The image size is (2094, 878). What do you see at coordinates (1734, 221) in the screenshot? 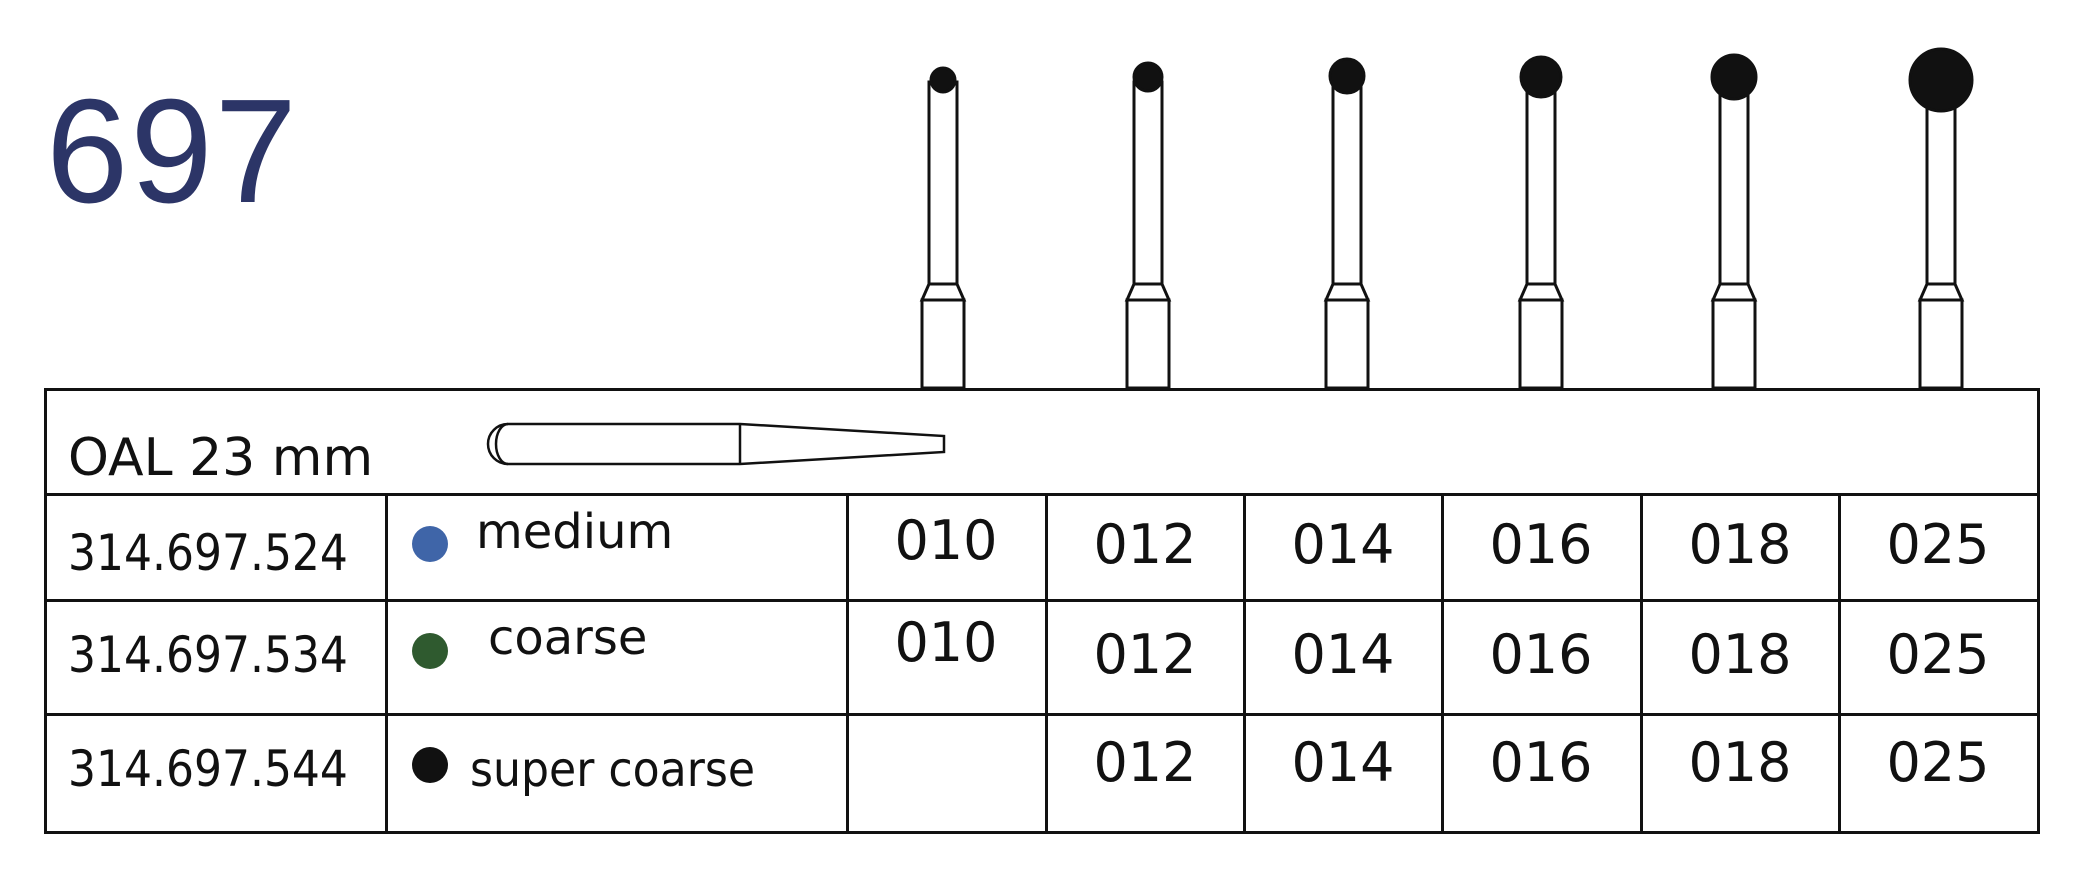
I see `bur-018-icon` at bounding box center [1734, 221].